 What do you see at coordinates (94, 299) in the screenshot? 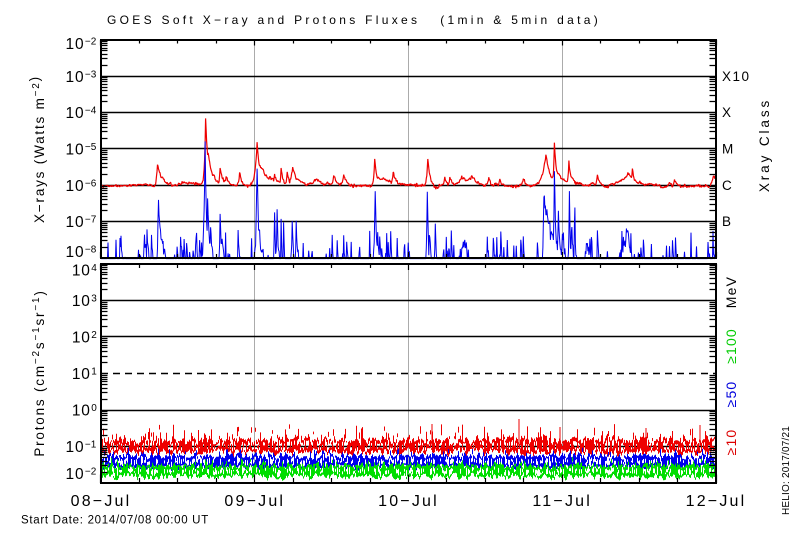
I see `svg-text: 3` at bounding box center [94, 299].